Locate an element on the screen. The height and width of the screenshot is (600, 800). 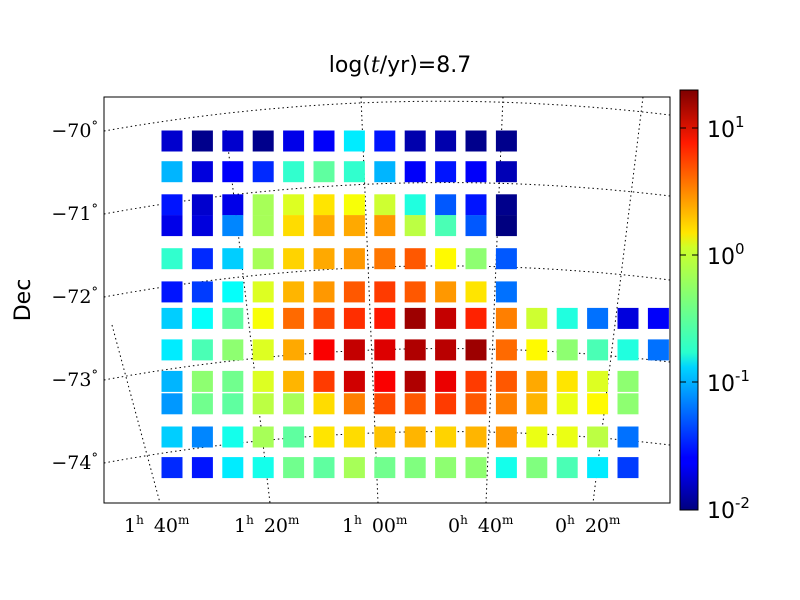
y-tick-label: −73° is located at coordinates (74, 379).